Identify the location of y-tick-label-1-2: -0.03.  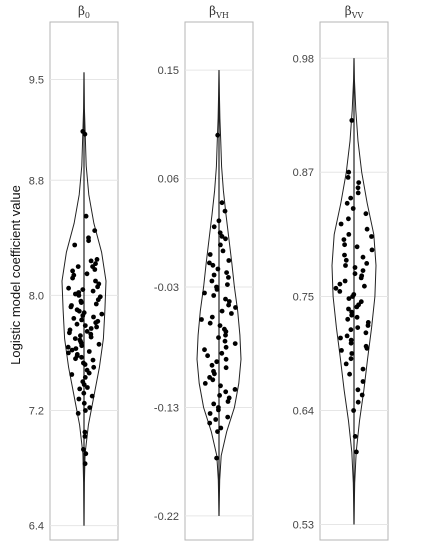
(166, 288).